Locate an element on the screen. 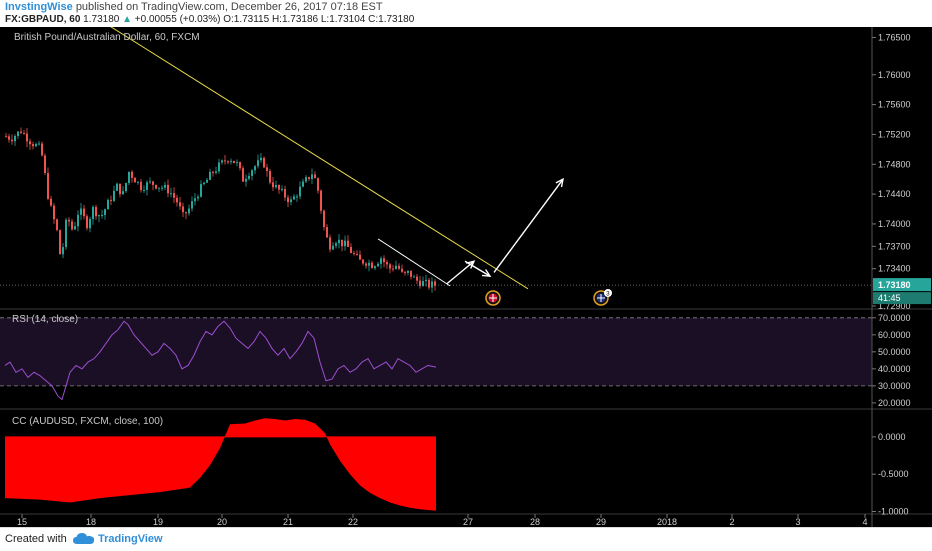  forecast-arrow-line is located at coordinates (477, 268).